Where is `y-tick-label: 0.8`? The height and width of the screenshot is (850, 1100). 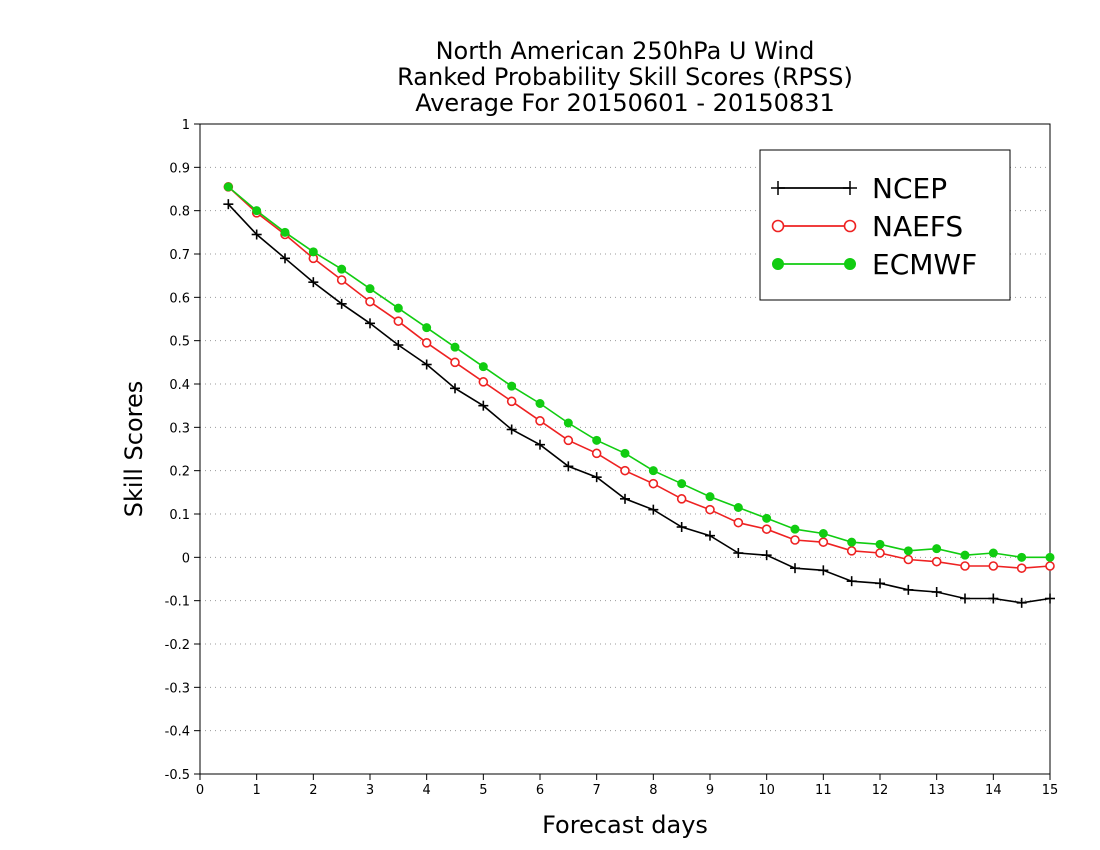 y-tick-label: 0.8 is located at coordinates (179, 212).